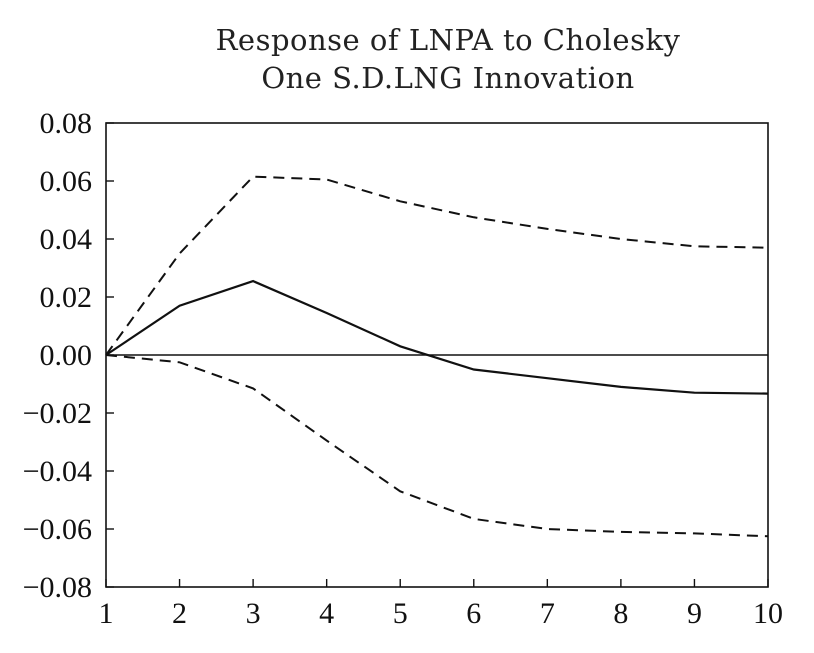 This screenshot has width=814, height=653. Describe the element at coordinates (179, 613) in the screenshot. I see `x-tick-label: 2` at that location.